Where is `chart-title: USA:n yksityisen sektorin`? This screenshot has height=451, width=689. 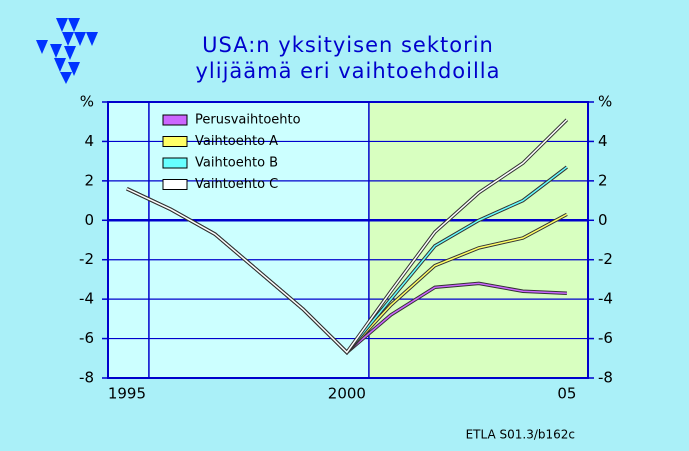 chart-title: USA:n yksityisen sektorin is located at coordinates (348, 45).